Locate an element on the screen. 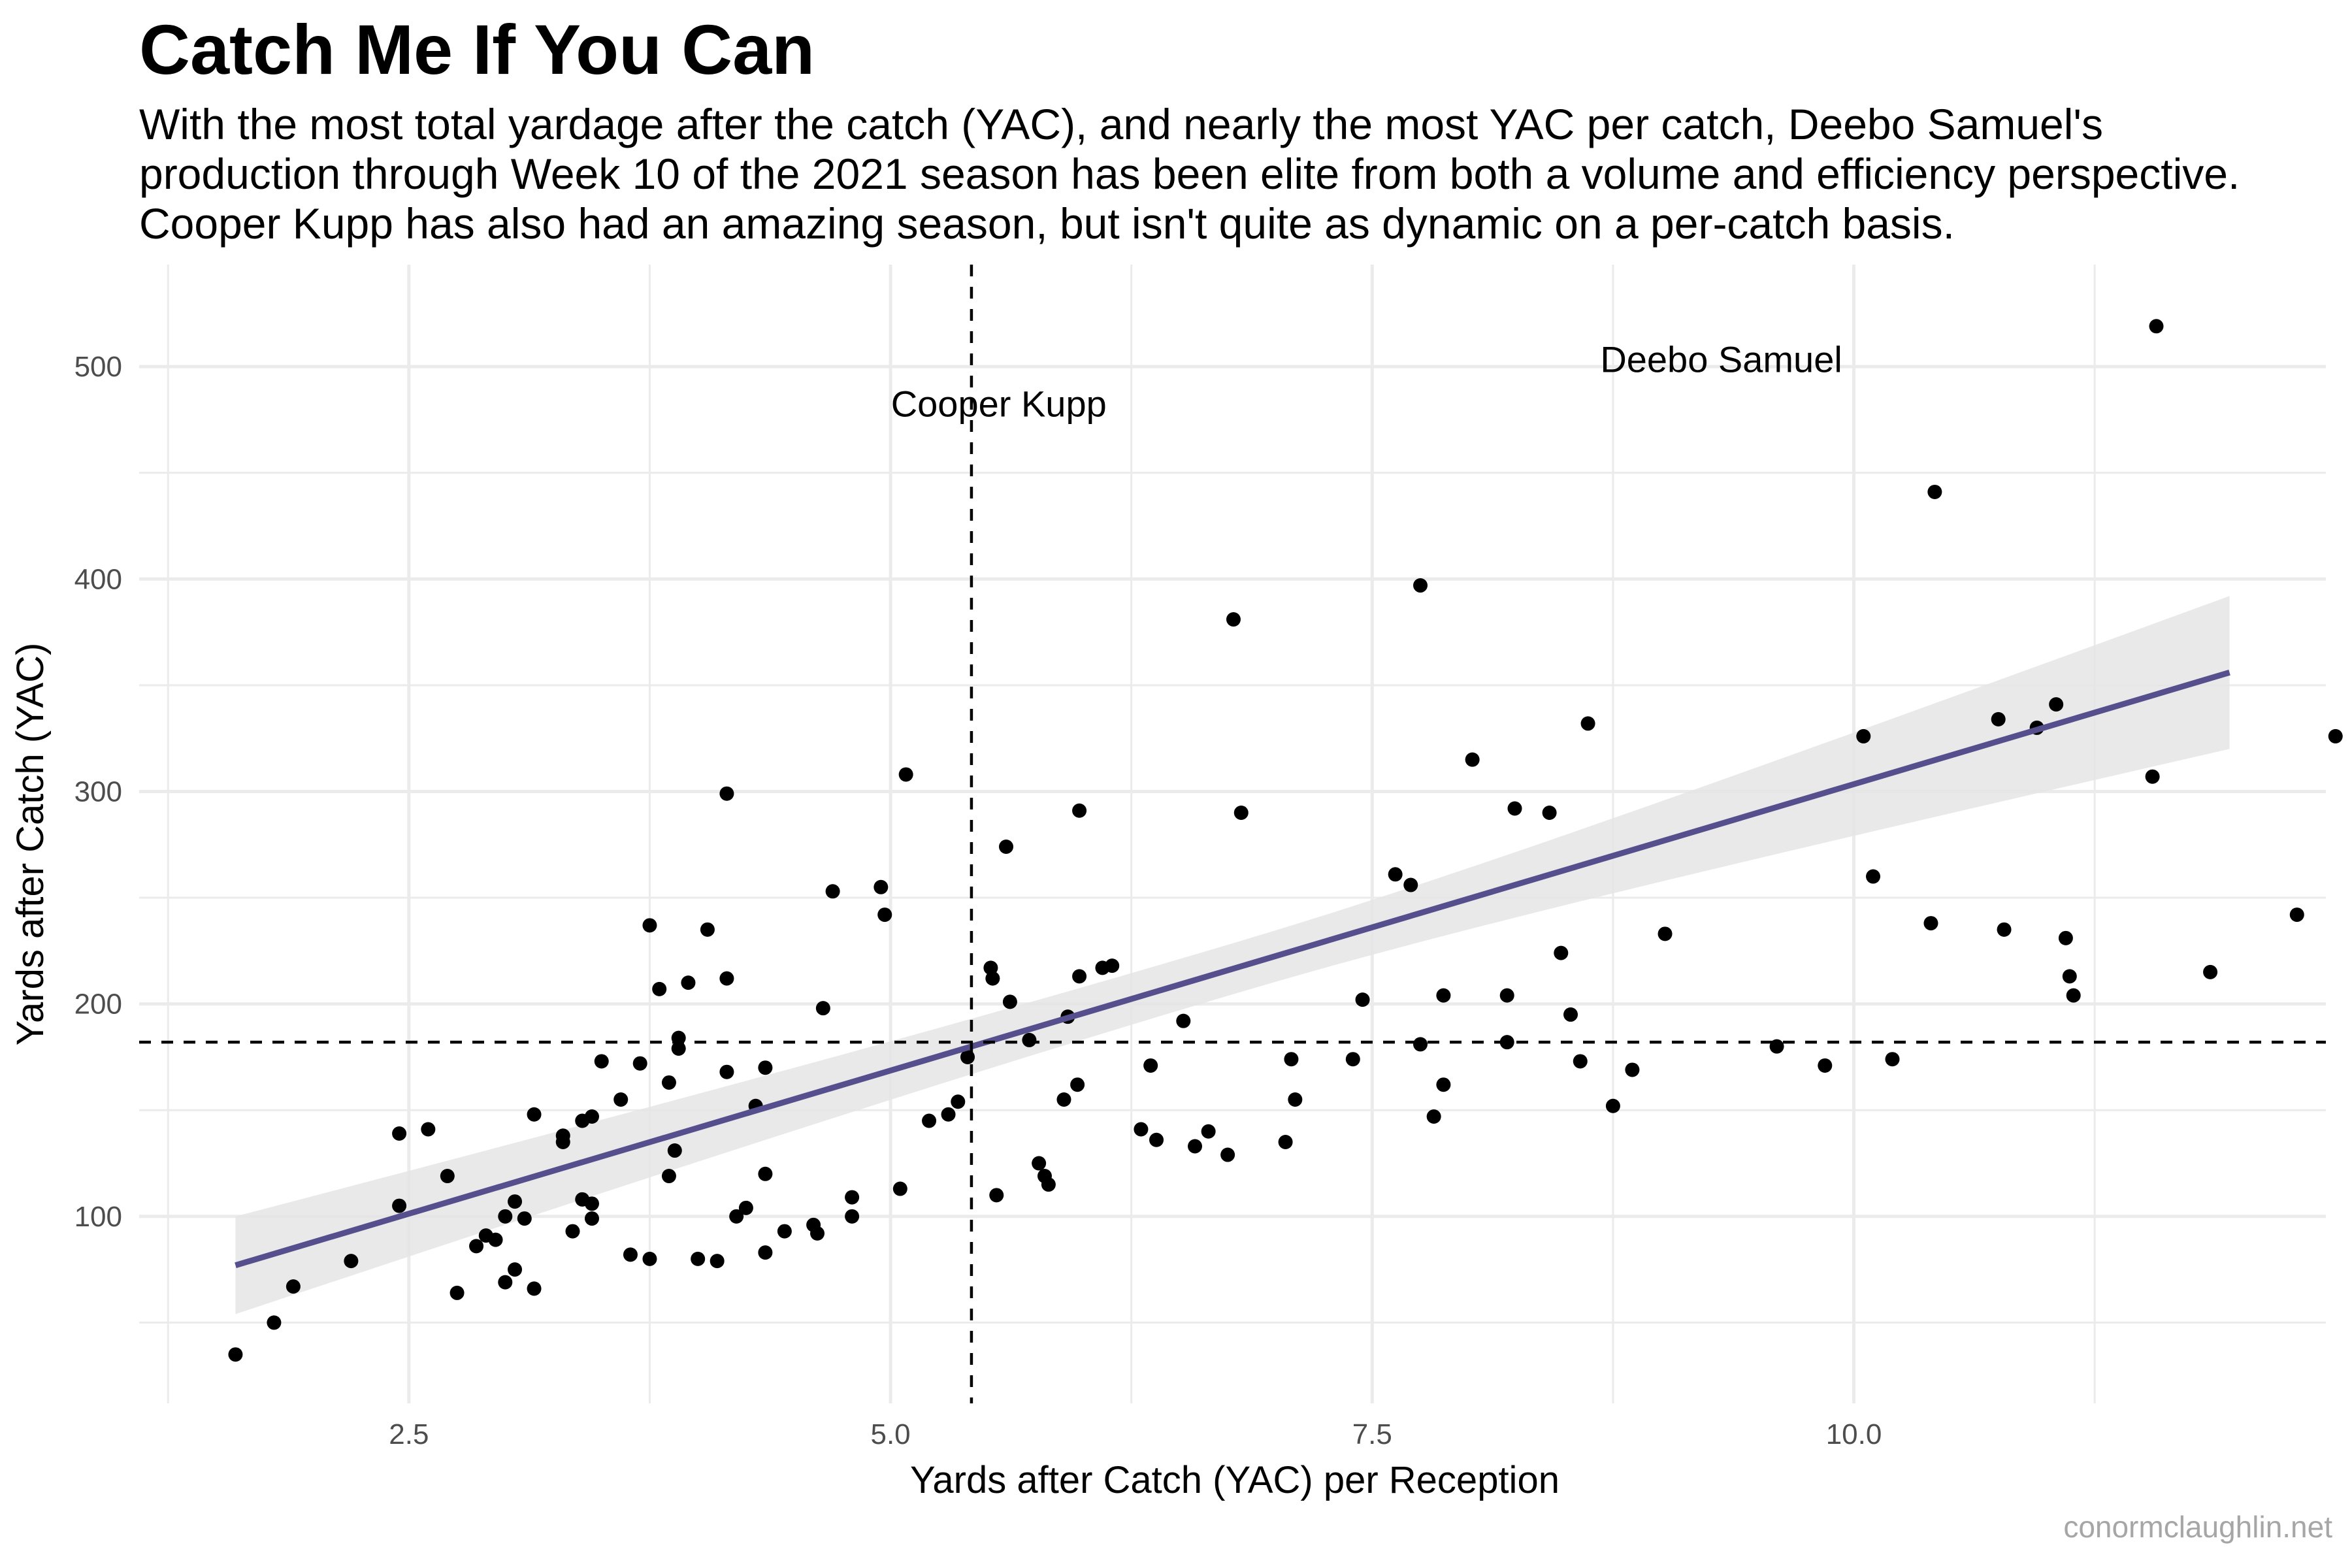 Image resolution: width=2352 pixels, height=1568 pixels. annotation-label: Cooper Kupp is located at coordinates (999, 404).